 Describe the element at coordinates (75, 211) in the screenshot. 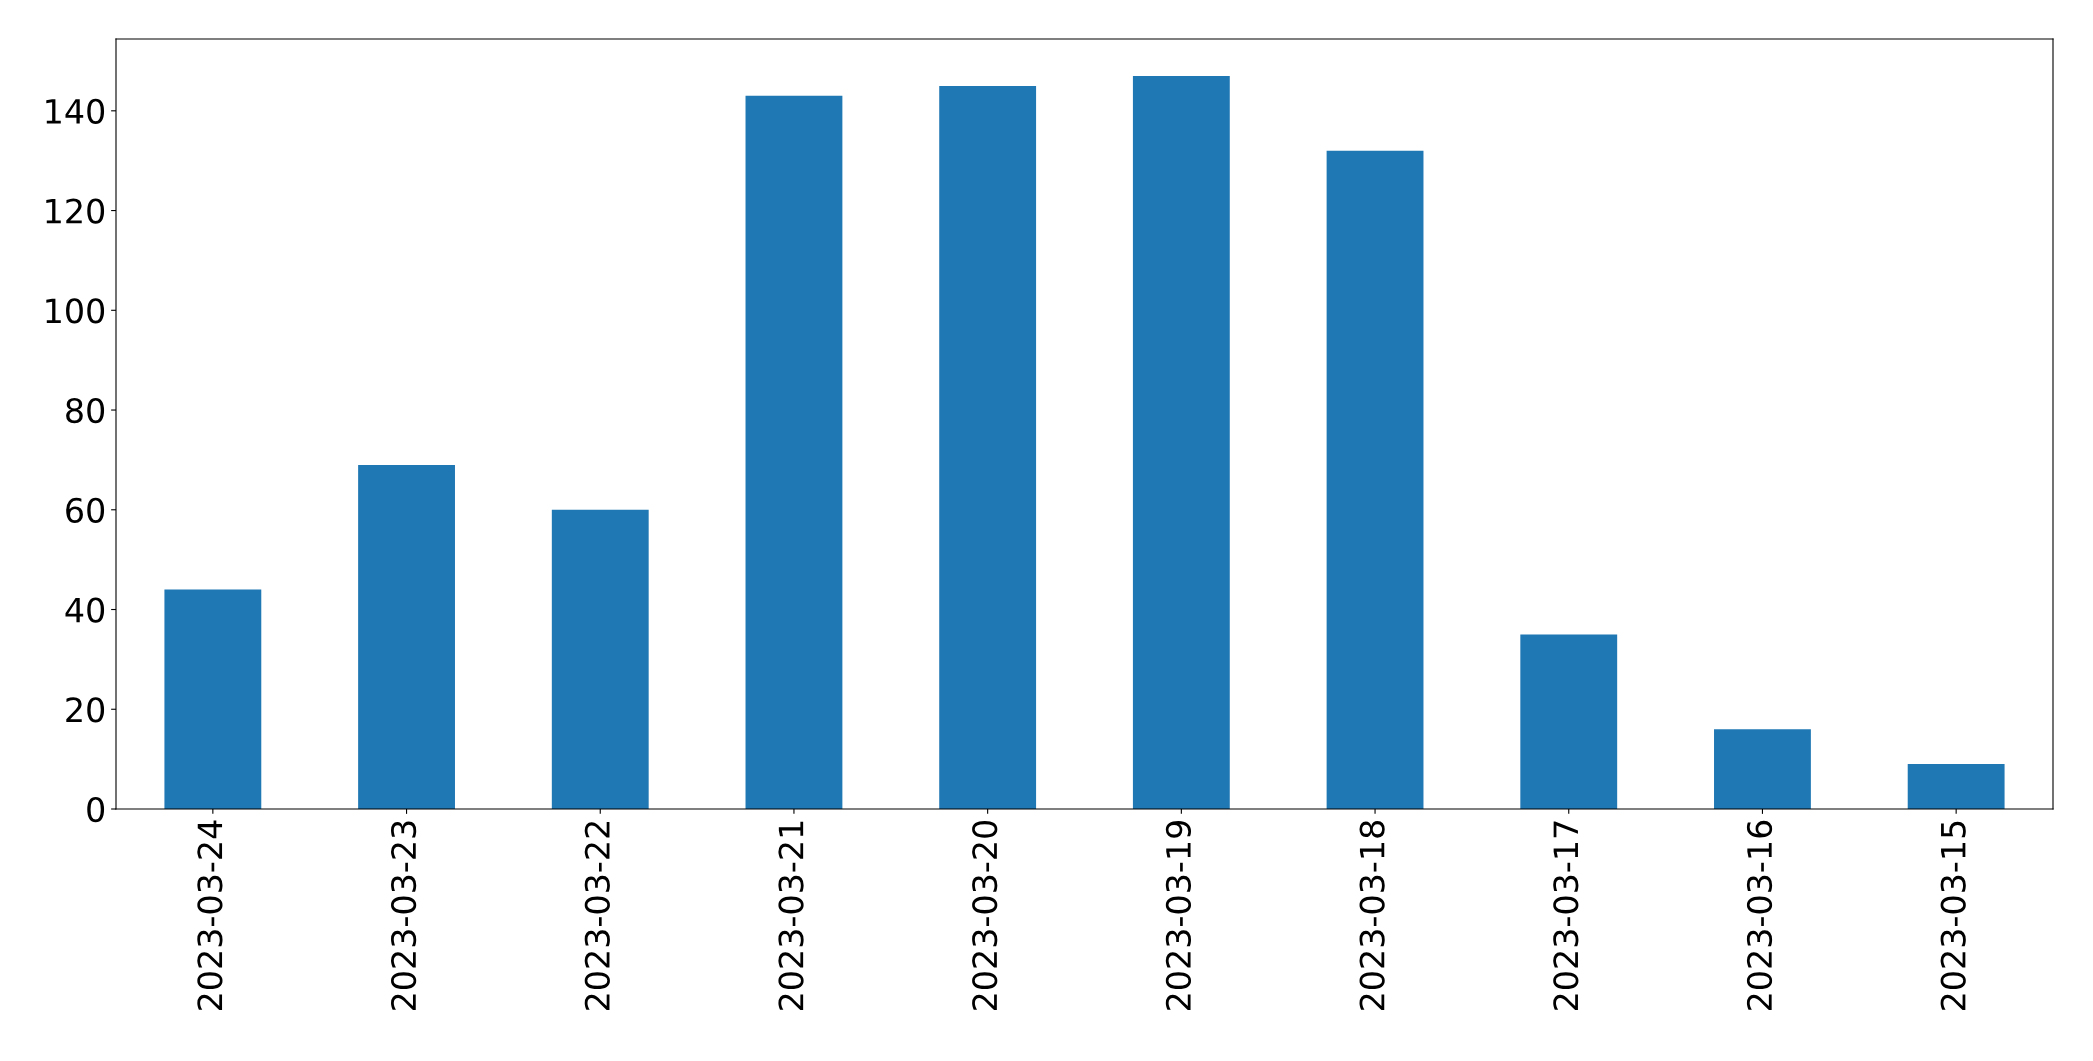

I see `y-tick-label: 120` at that location.